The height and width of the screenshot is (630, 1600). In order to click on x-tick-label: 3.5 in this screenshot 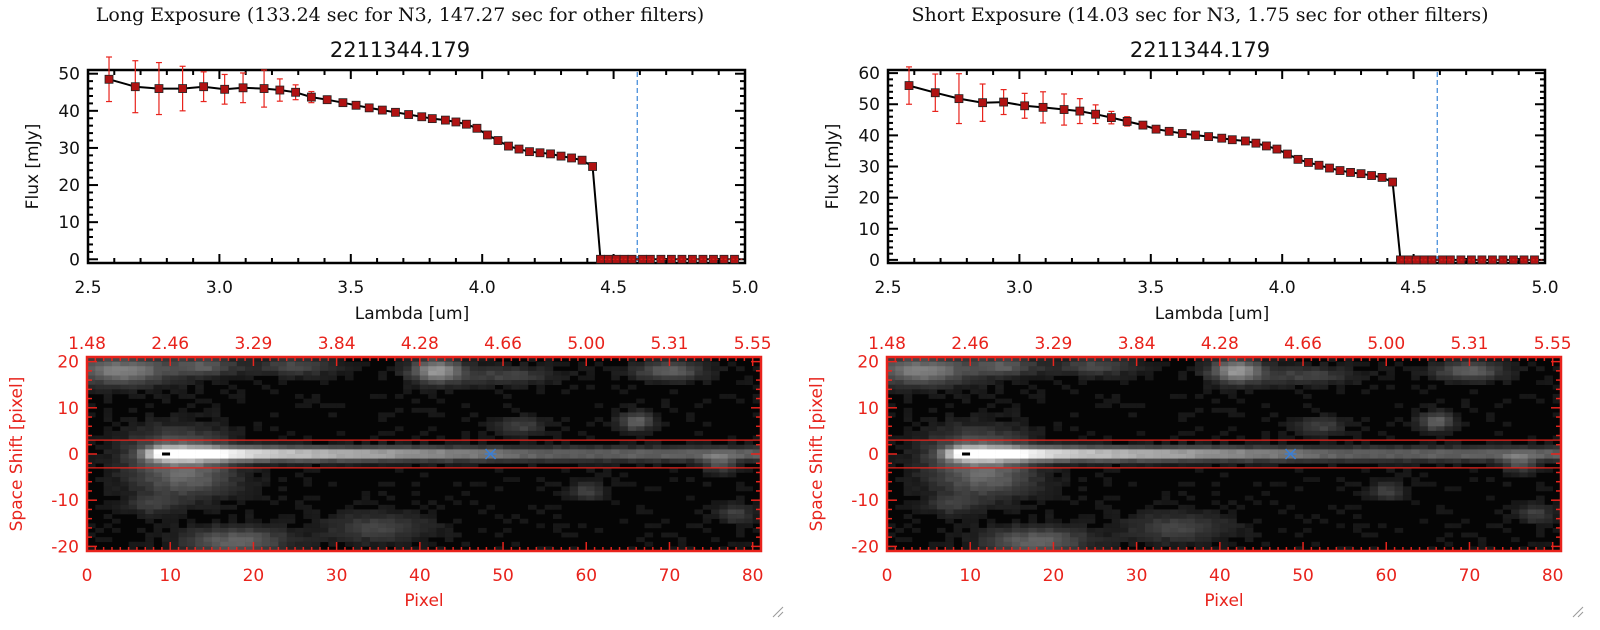, I will do `click(1150, 288)`.